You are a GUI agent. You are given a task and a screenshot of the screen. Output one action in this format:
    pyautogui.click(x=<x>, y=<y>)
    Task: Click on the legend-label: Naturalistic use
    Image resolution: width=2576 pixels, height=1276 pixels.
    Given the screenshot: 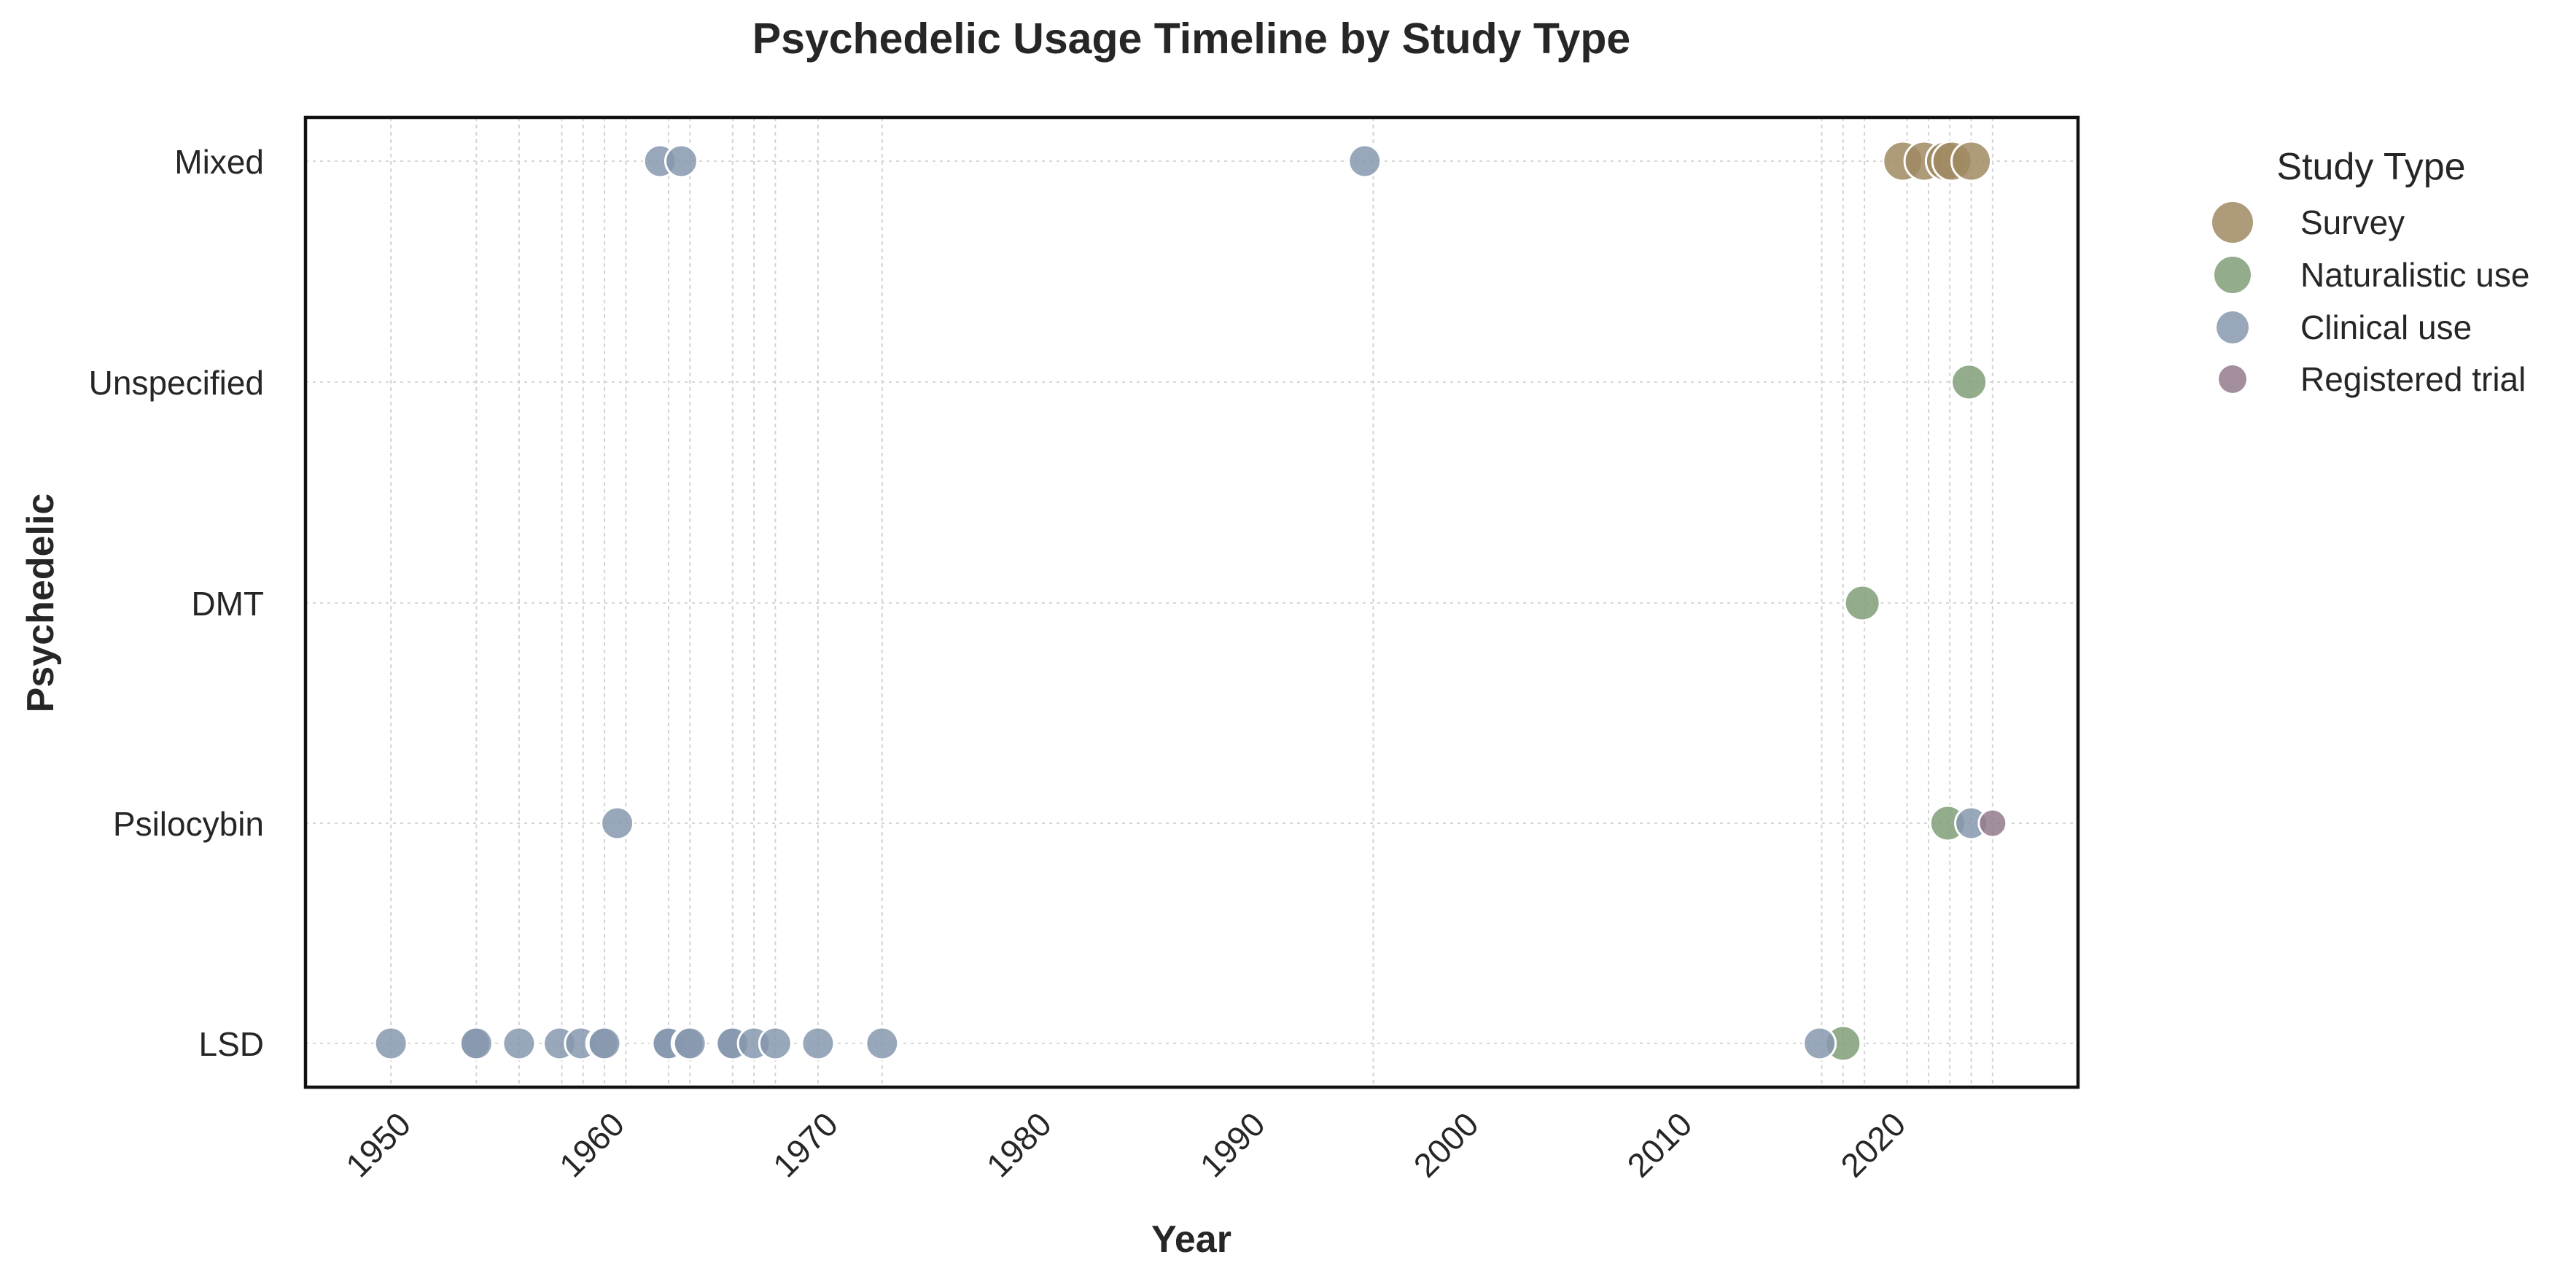 What is the action you would take?
    pyautogui.click(x=2414, y=275)
    